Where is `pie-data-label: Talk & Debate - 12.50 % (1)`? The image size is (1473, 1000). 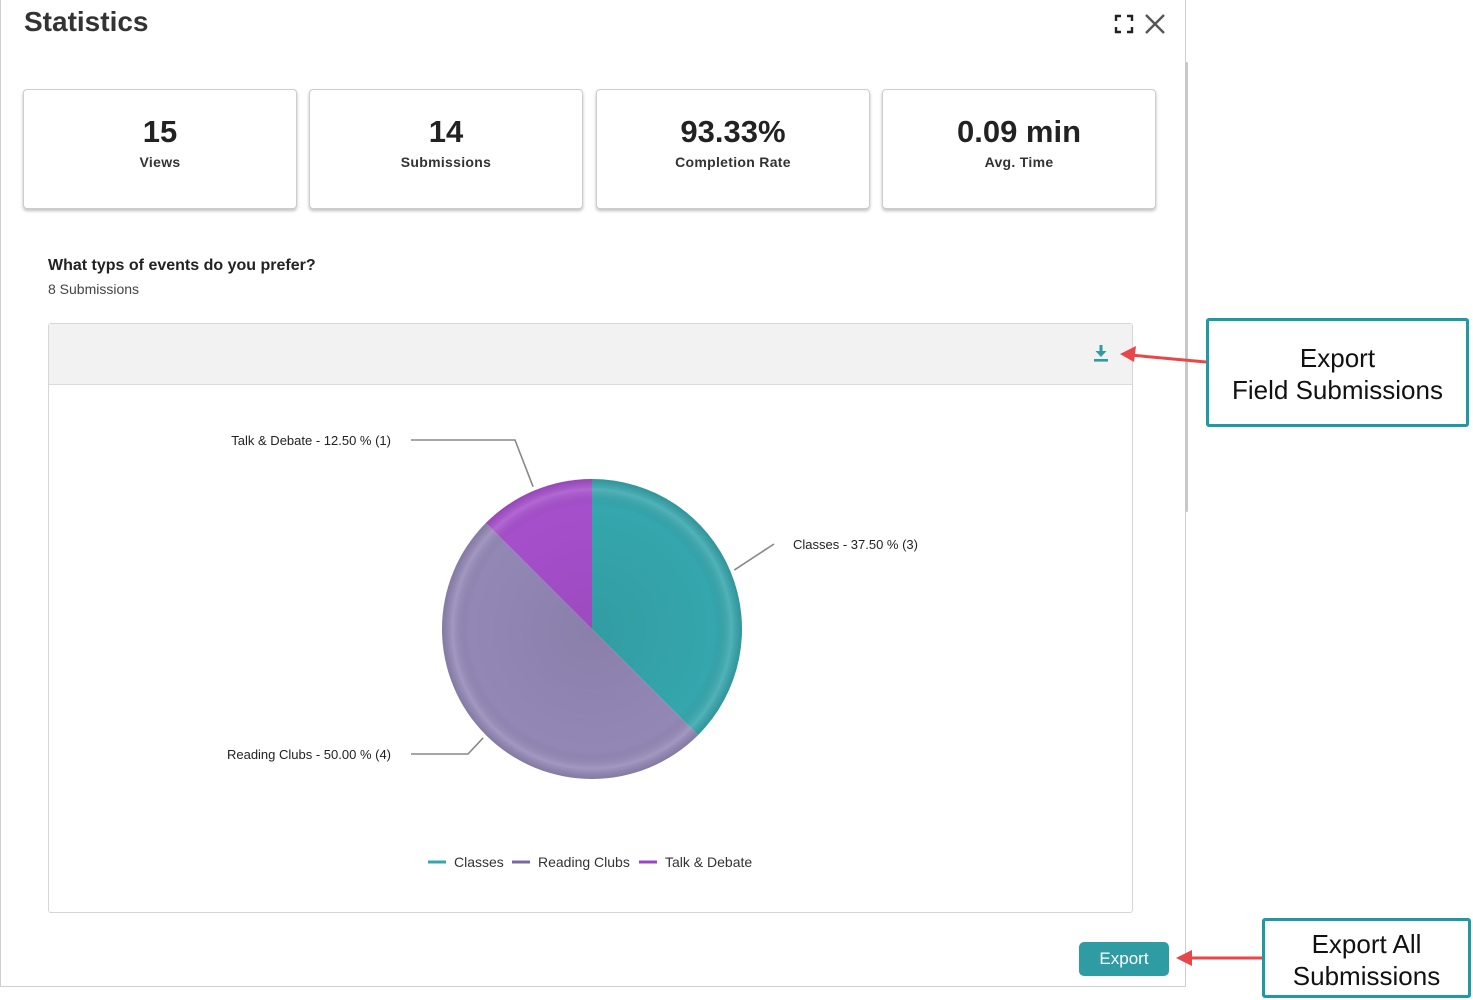
pie-data-label: Talk & Debate - 12.50 % (1) is located at coordinates (311, 440).